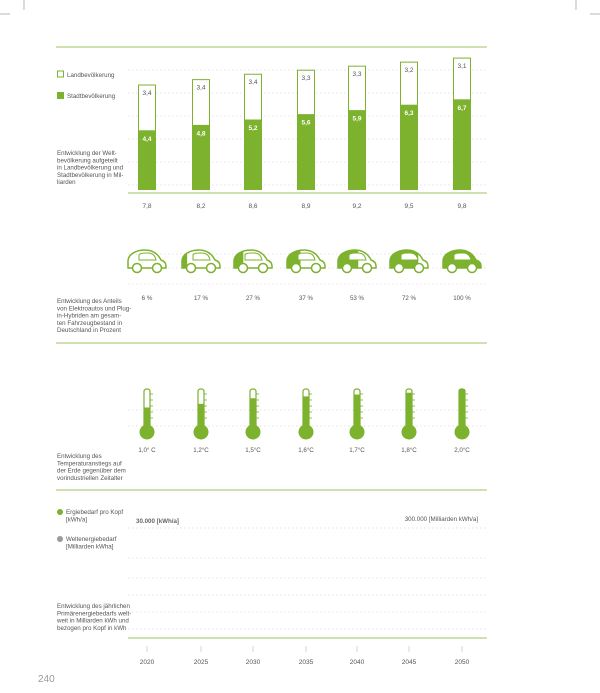  I want to click on temperature-value-label: 2,0°C, so click(462, 450).